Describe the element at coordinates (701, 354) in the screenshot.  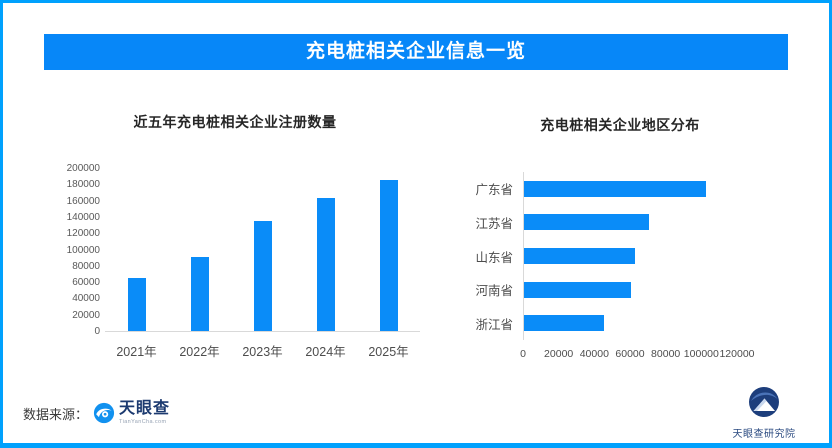
I see `x-axis-tick-label: 100000` at that location.